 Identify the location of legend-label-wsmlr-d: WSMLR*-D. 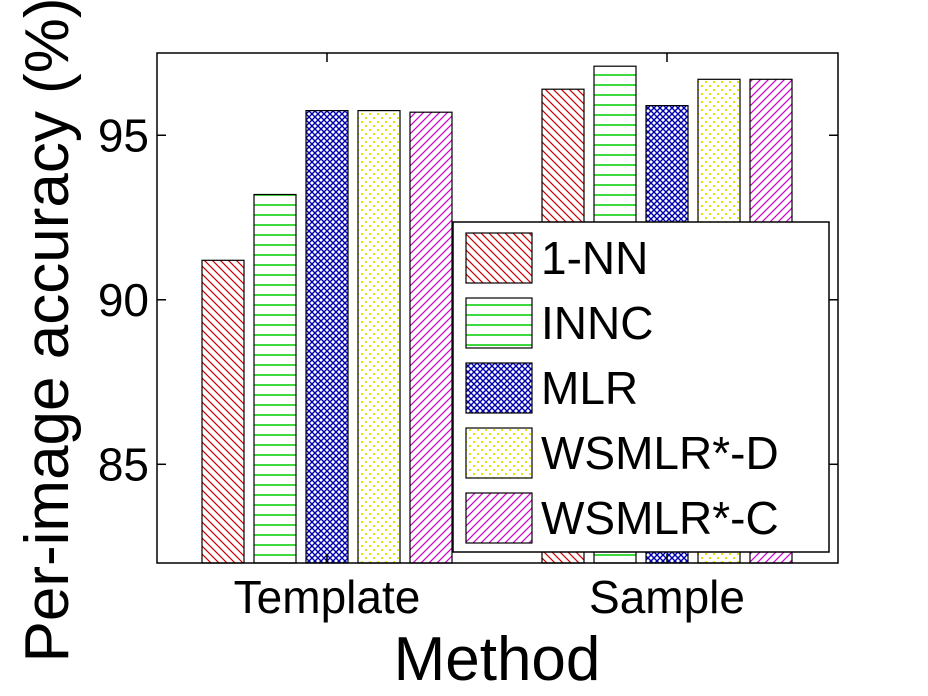
(660, 453).